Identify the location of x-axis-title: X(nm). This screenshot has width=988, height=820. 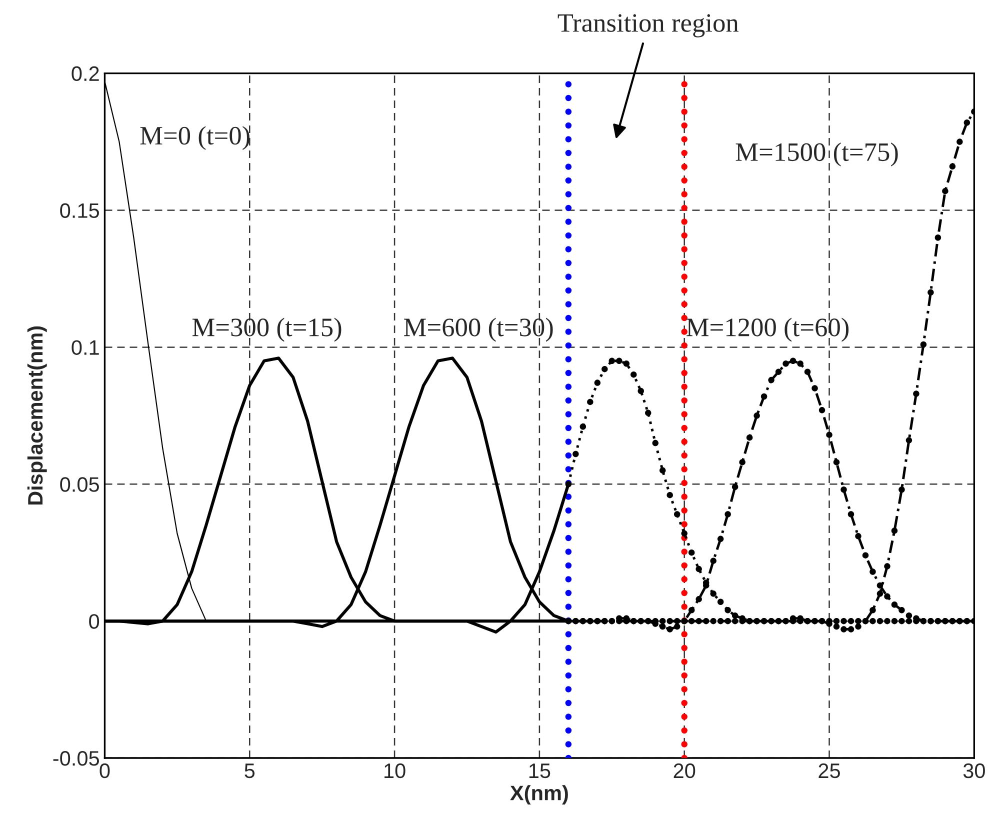
(539, 794).